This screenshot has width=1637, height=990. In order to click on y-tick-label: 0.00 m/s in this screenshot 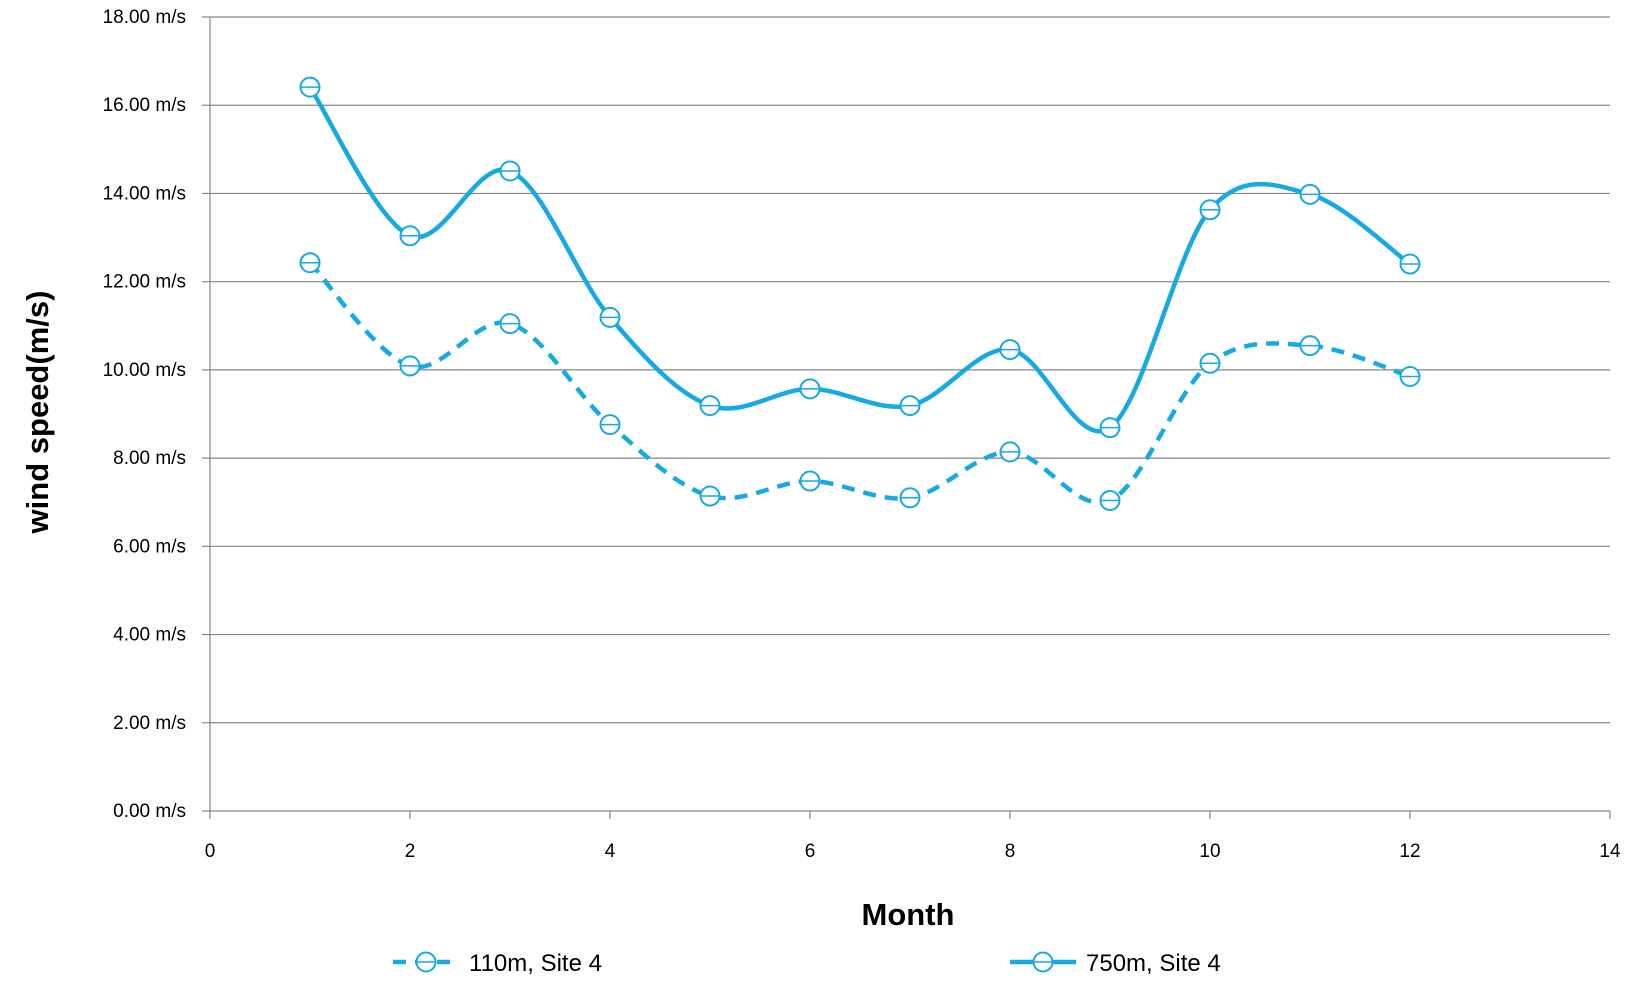, I will do `click(149, 811)`.